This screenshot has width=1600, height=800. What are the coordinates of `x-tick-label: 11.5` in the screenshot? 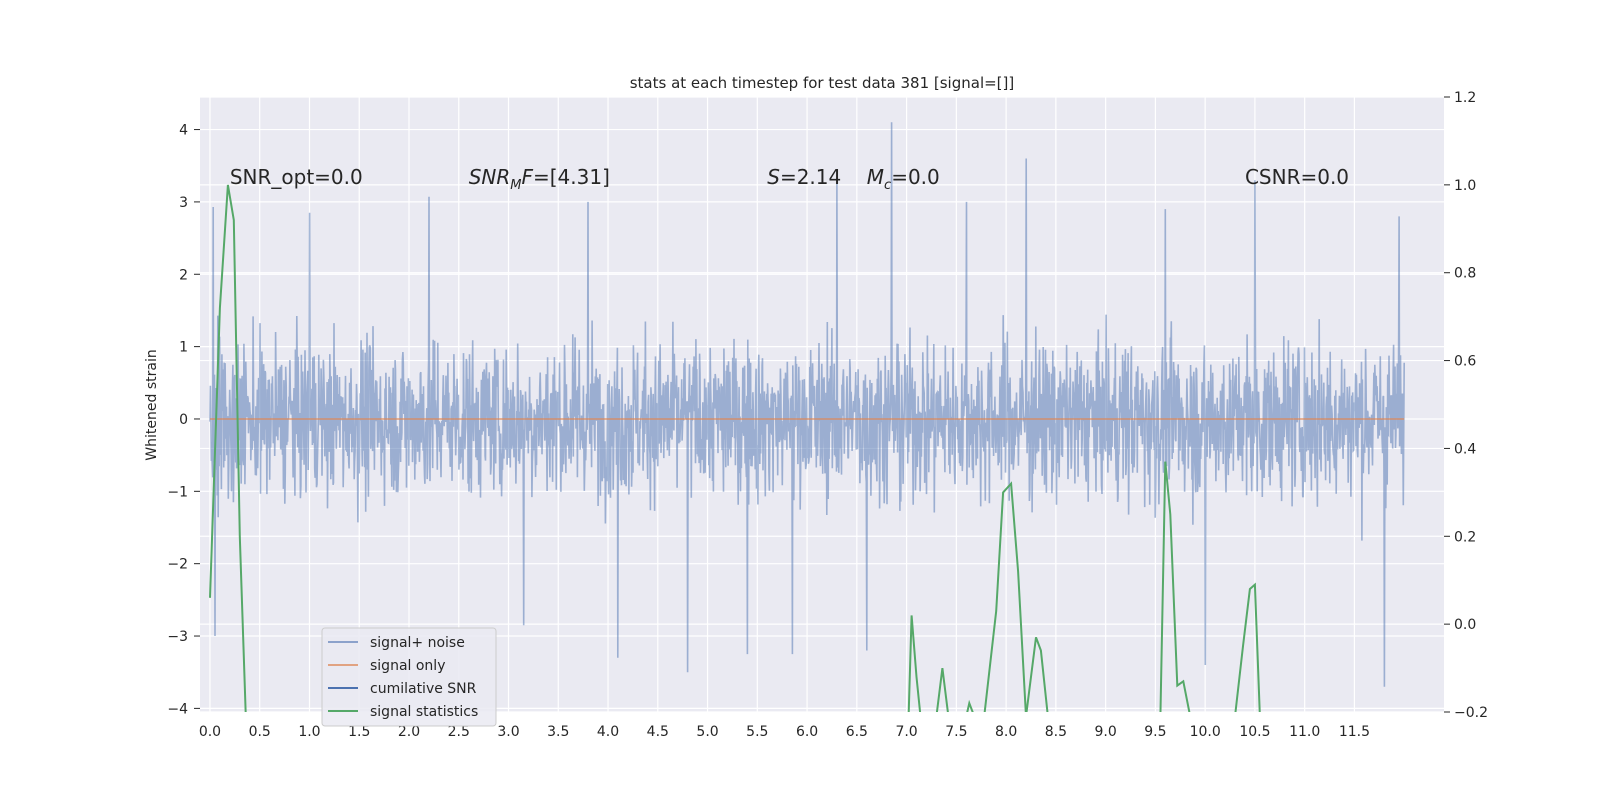 It's located at (1354, 732).